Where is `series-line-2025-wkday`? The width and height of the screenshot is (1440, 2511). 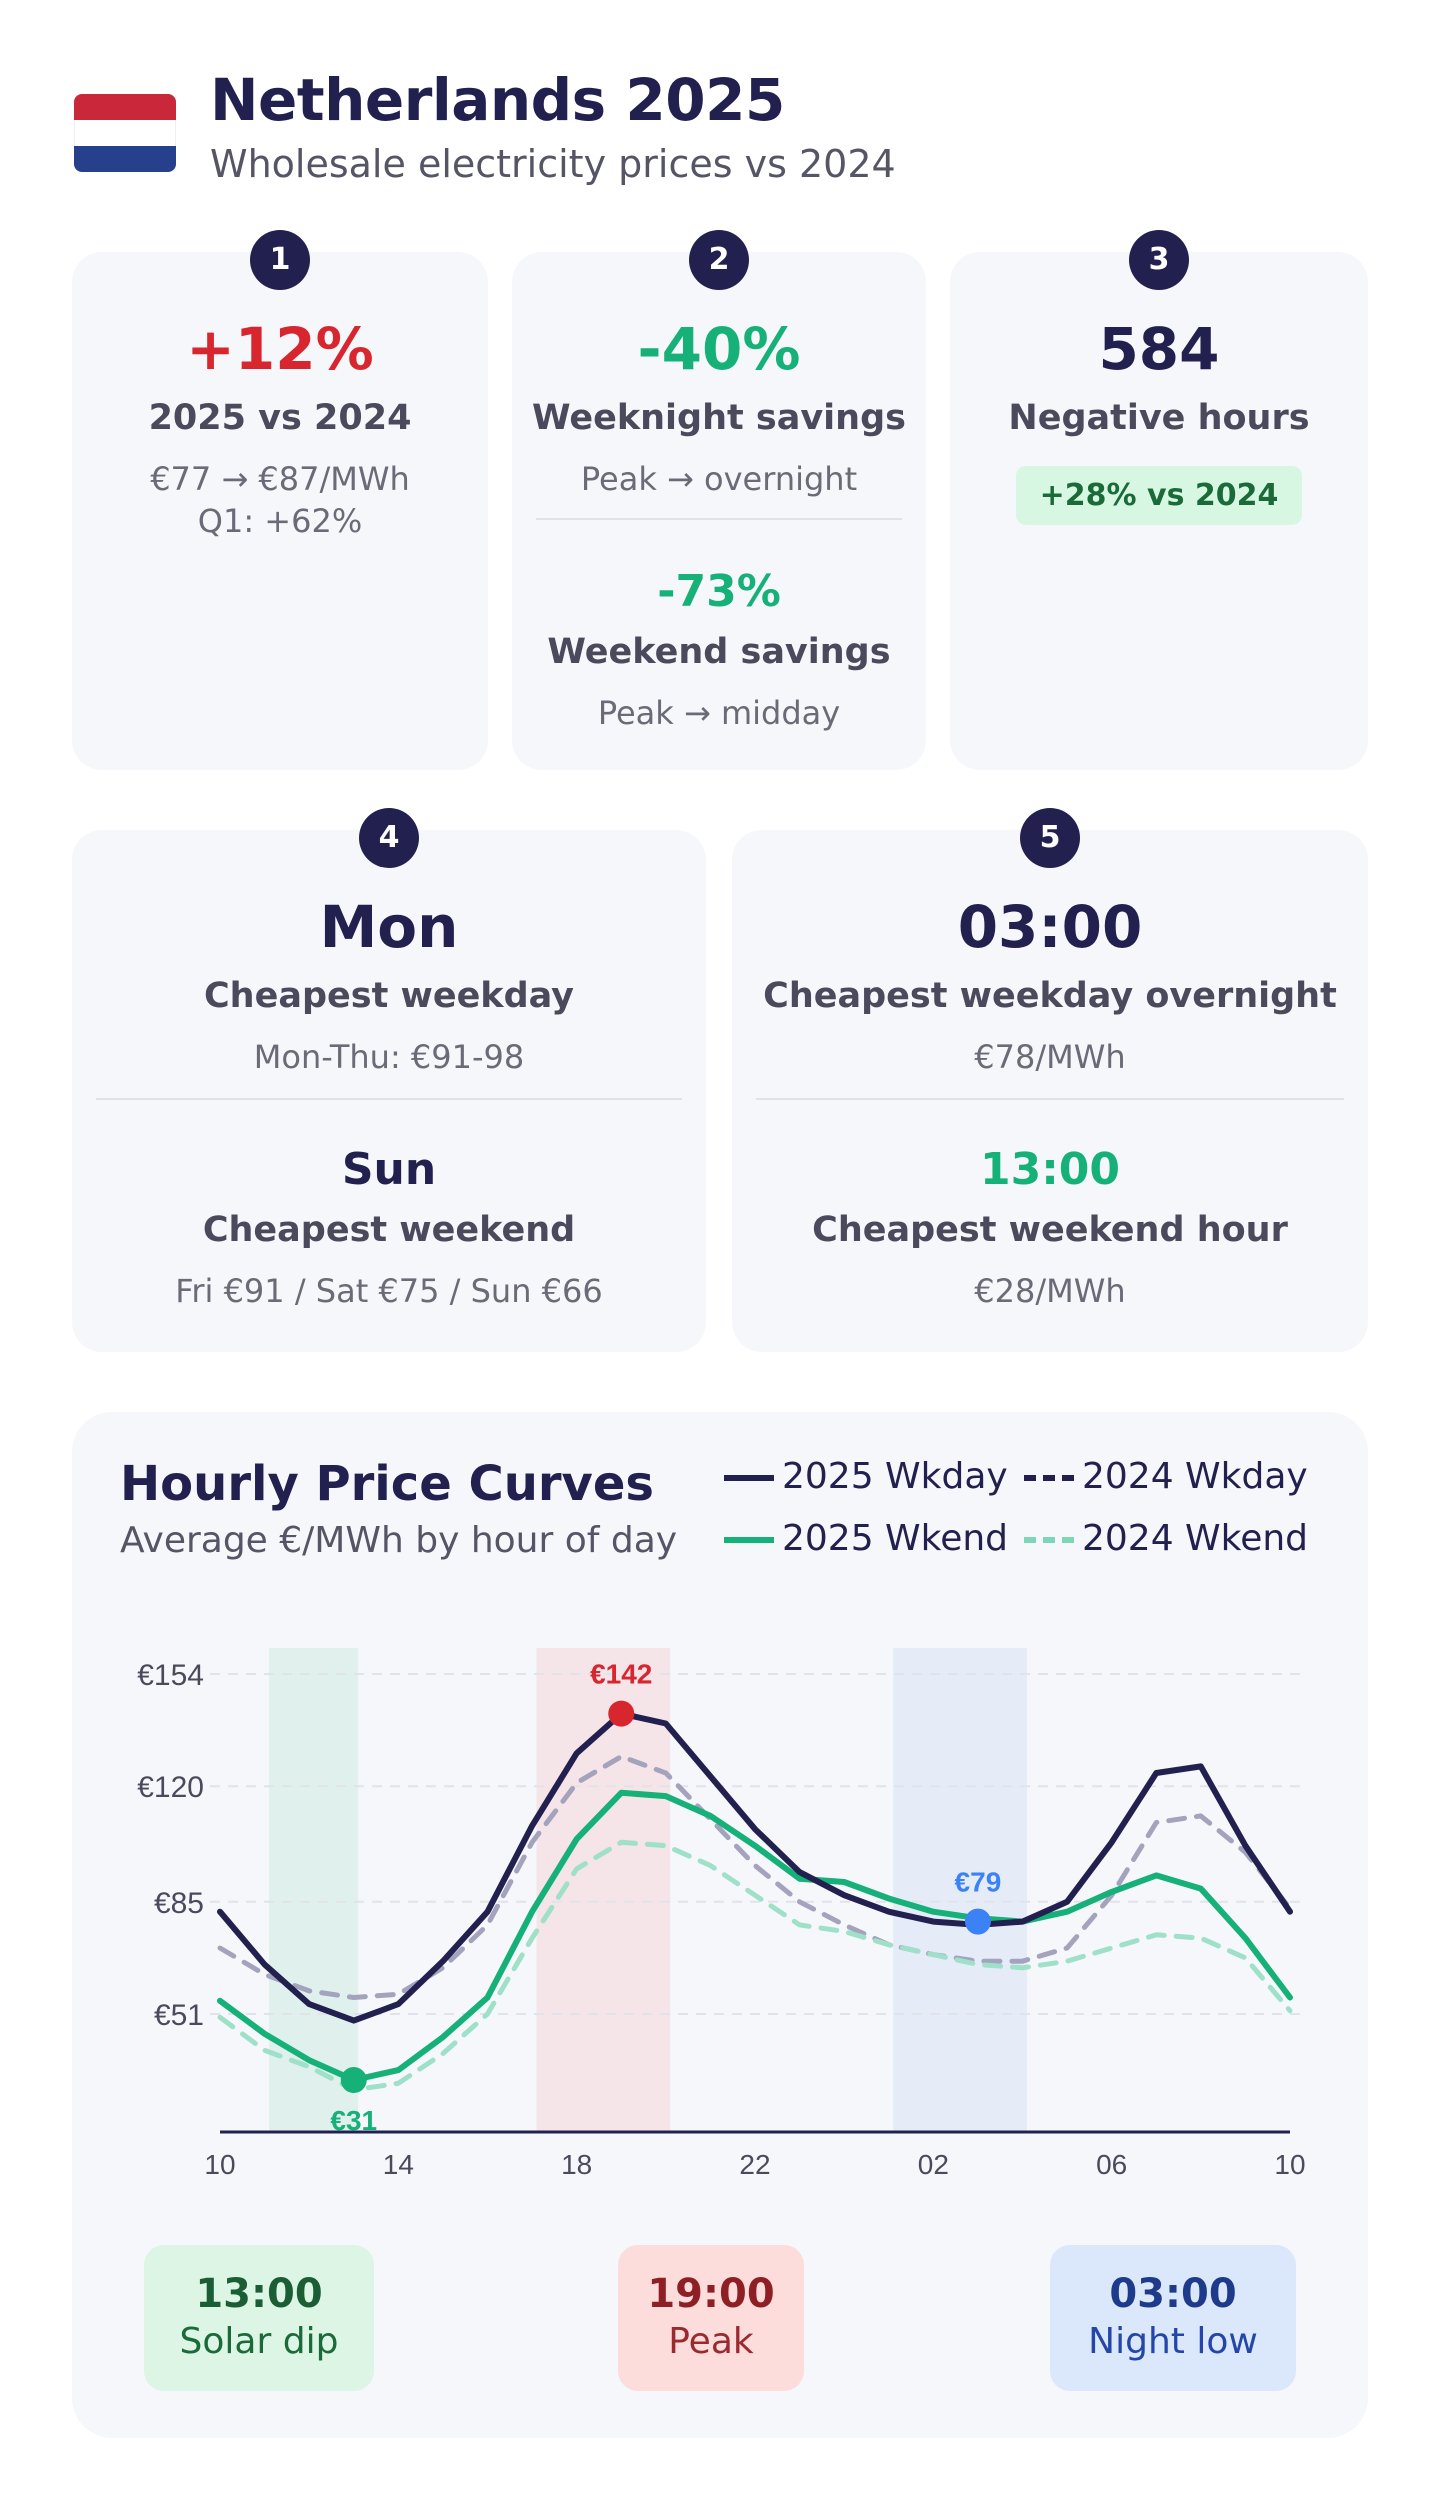 series-line-2025-wkday is located at coordinates (755, 1867).